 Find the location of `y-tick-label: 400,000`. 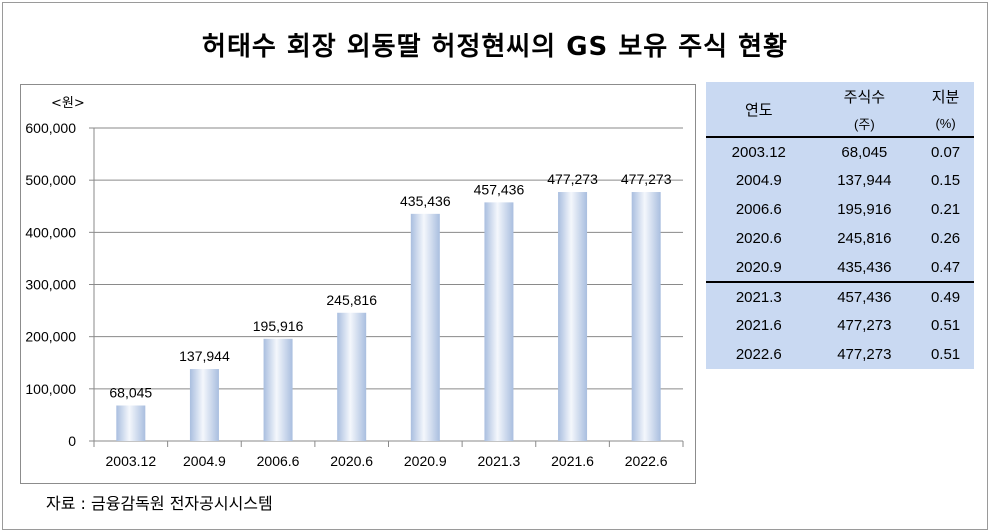

y-tick-label: 400,000 is located at coordinates (50, 232).